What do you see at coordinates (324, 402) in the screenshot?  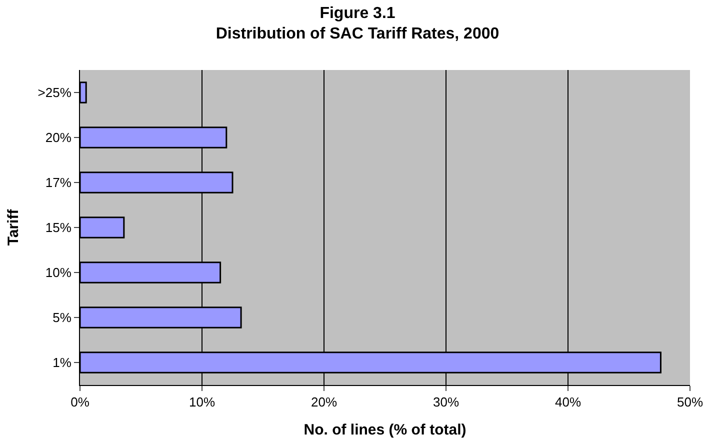 I see `x-tick-label: 20%` at bounding box center [324, 402].